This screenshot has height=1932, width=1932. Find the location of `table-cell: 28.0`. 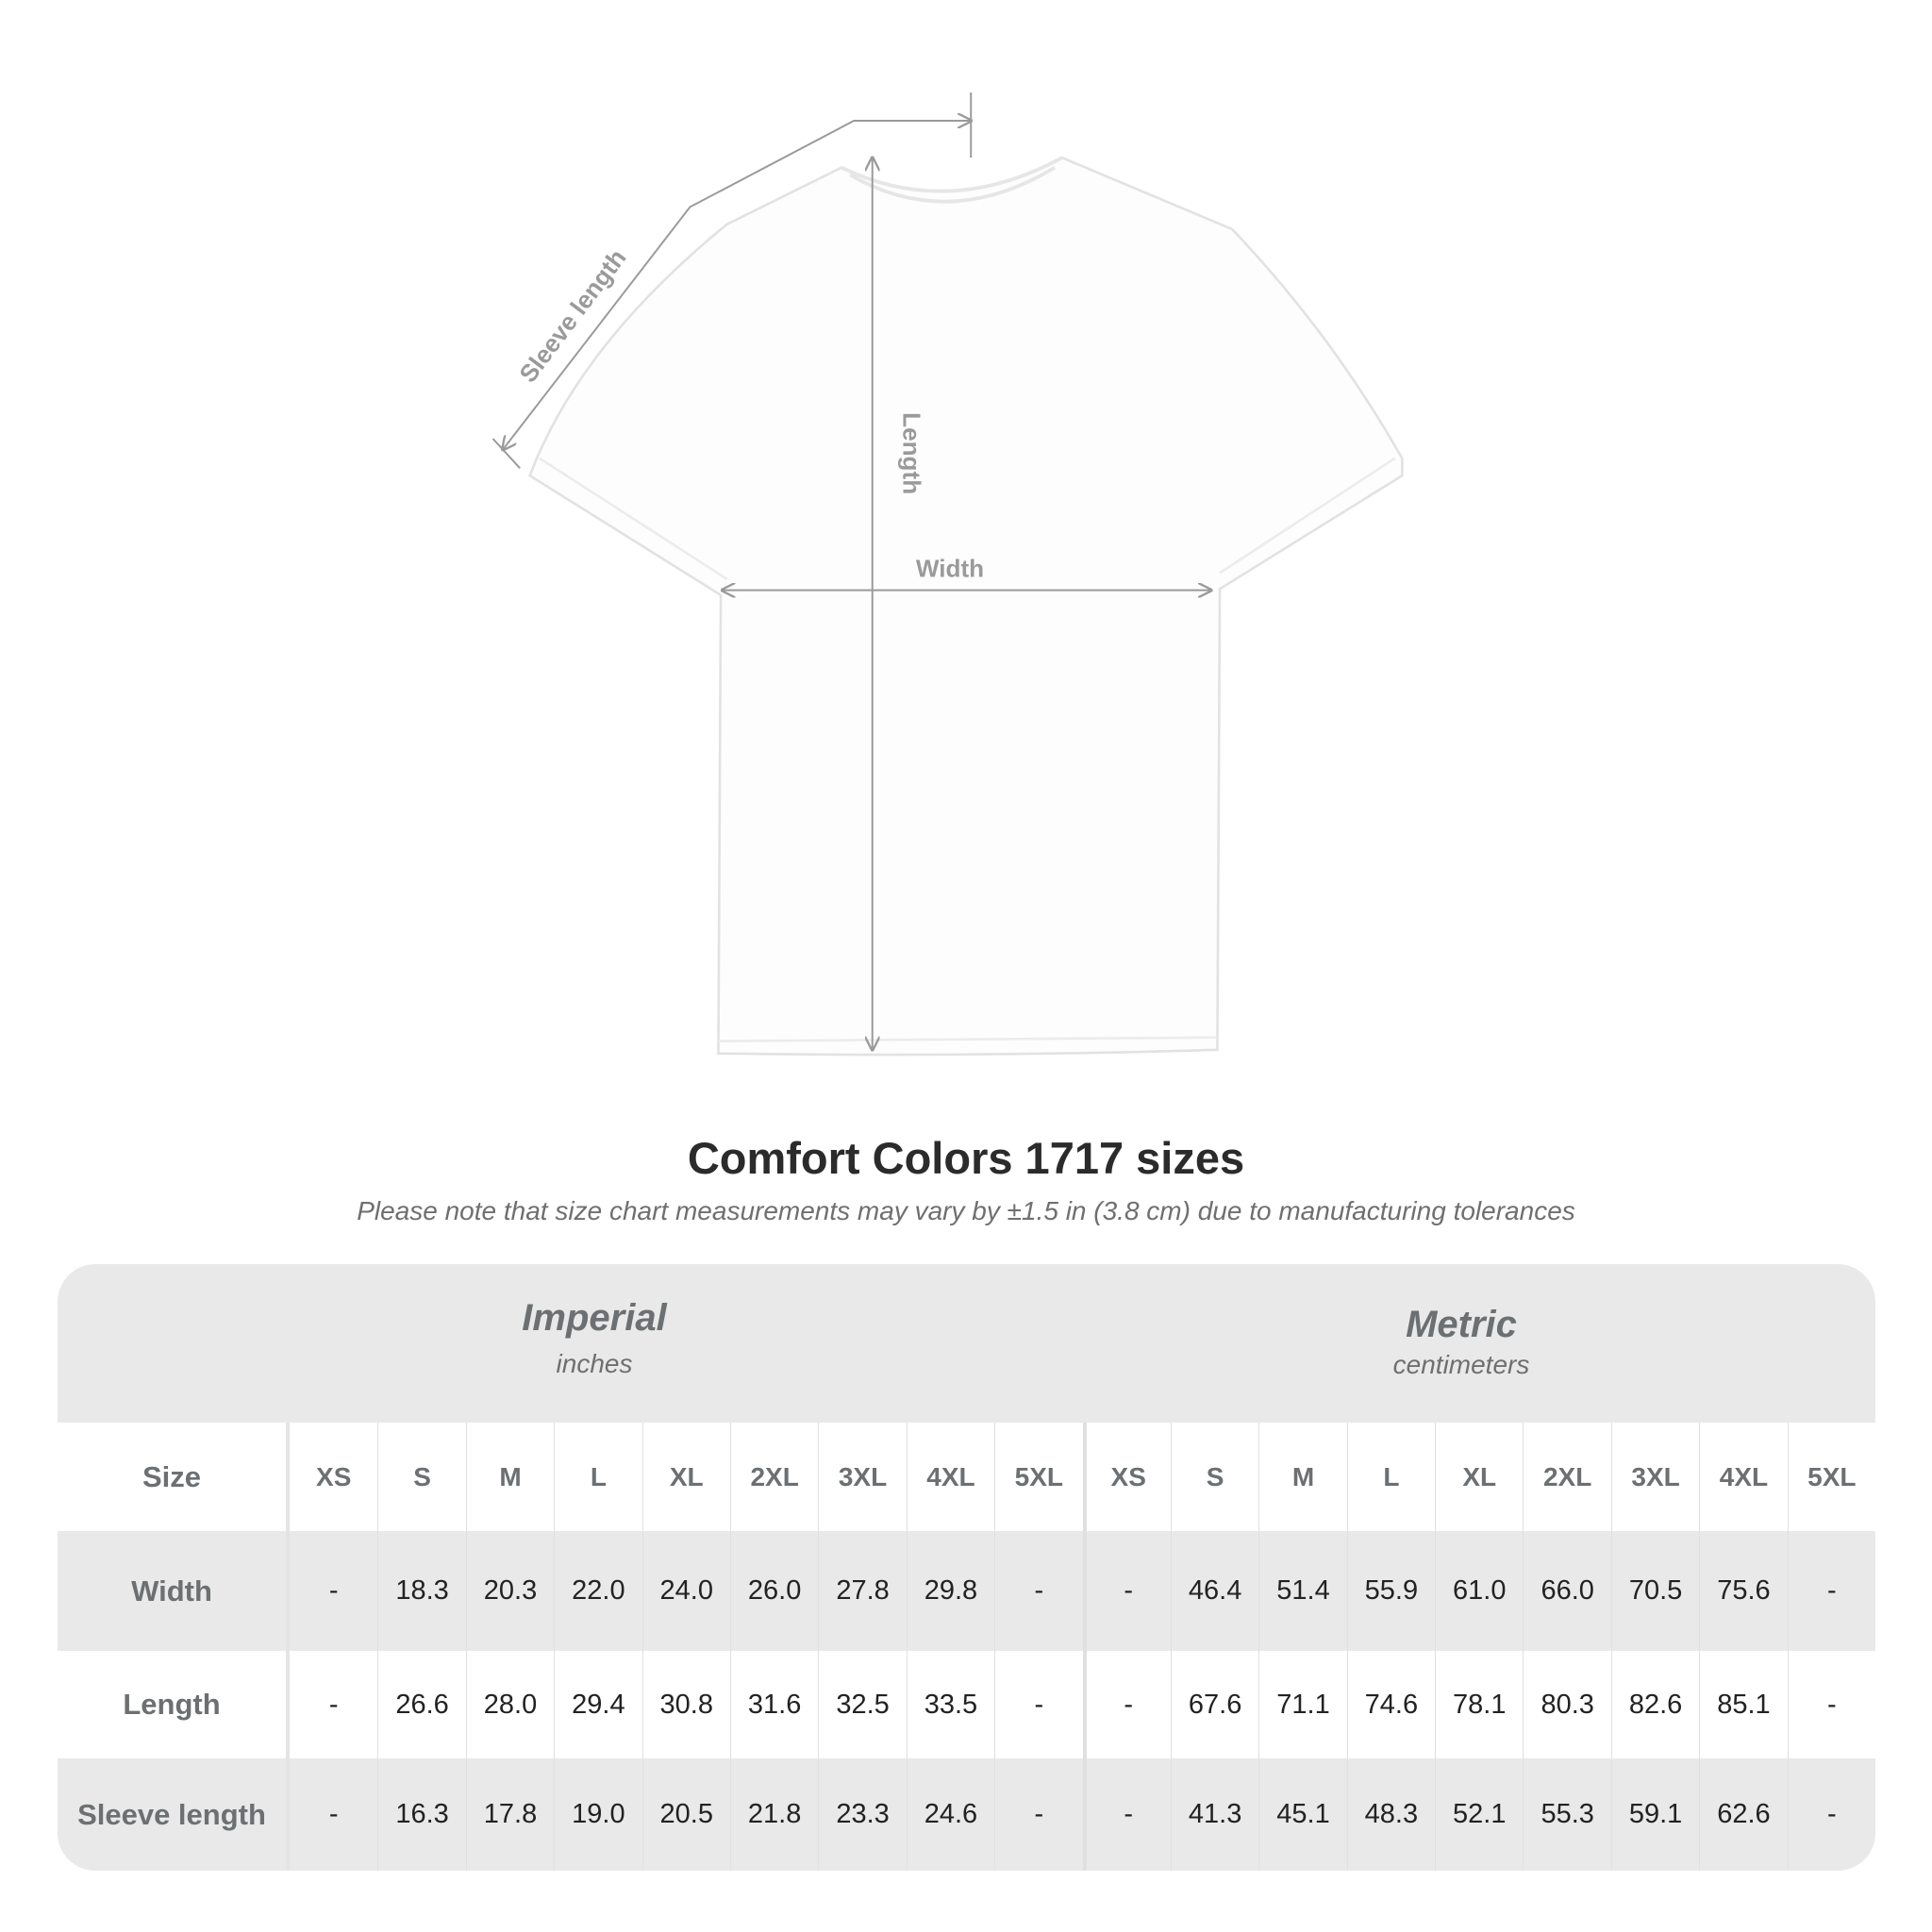

table-cell: 28.0 is located at coordinates (510, 1704).